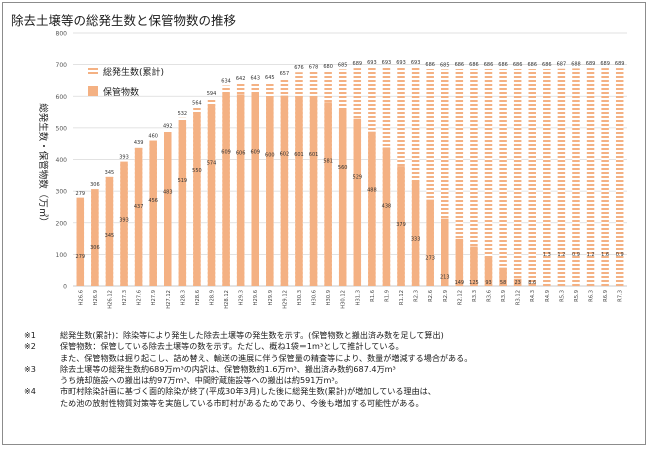 This screenshot has width=650, height=449. What do you see at coordinates (133, 72) in the screenshot?
I see `legend-label-total: 総発生数(累計)` at bounding box center [133, 72].